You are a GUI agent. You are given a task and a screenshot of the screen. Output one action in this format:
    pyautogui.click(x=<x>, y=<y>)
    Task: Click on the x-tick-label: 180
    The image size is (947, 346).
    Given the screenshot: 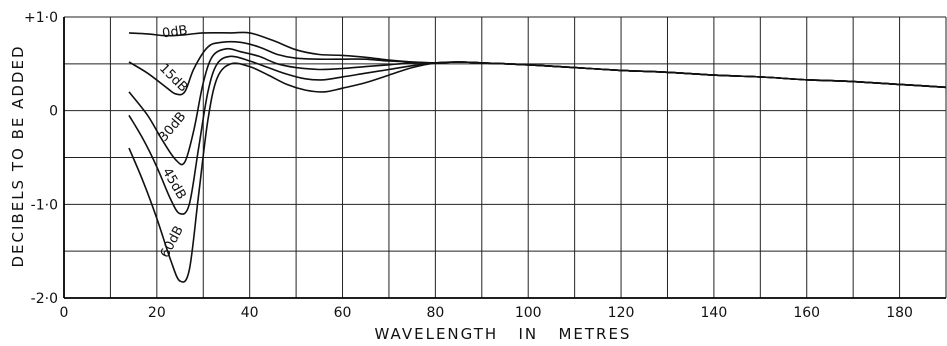 What is the action you would take?
    pyautogui.click(x=899, y=313)
    